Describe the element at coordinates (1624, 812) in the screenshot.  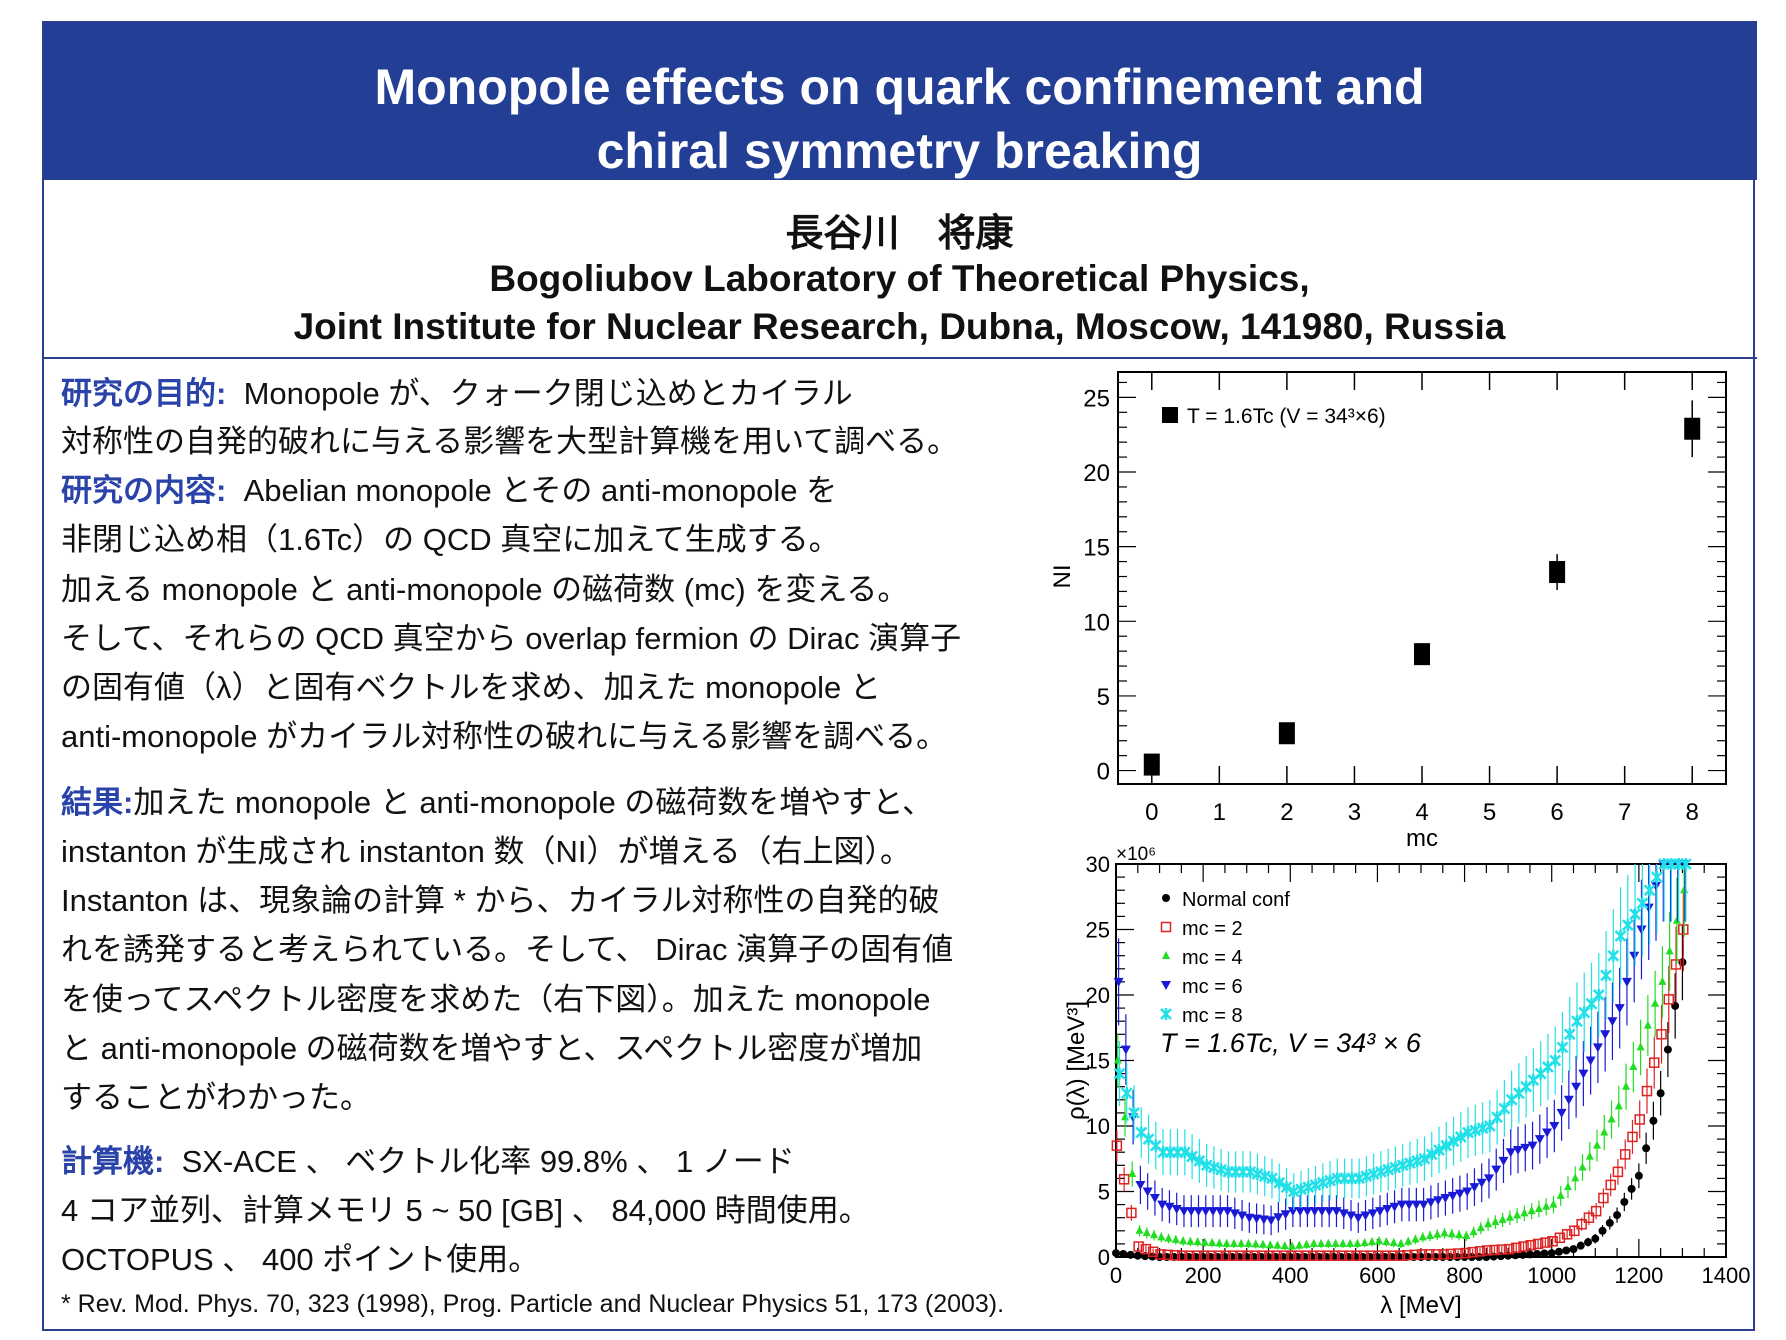
I see `x-tick-label: 7` at that location.